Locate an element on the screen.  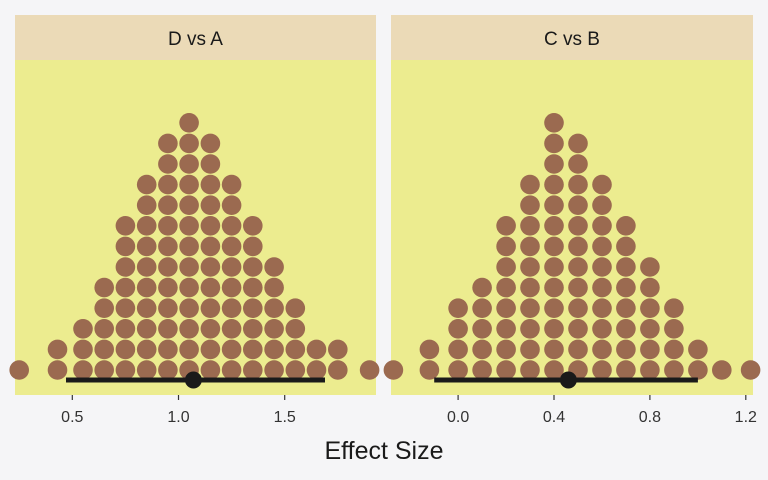
facet-title: D vs A is located at coordinates (195, 39).